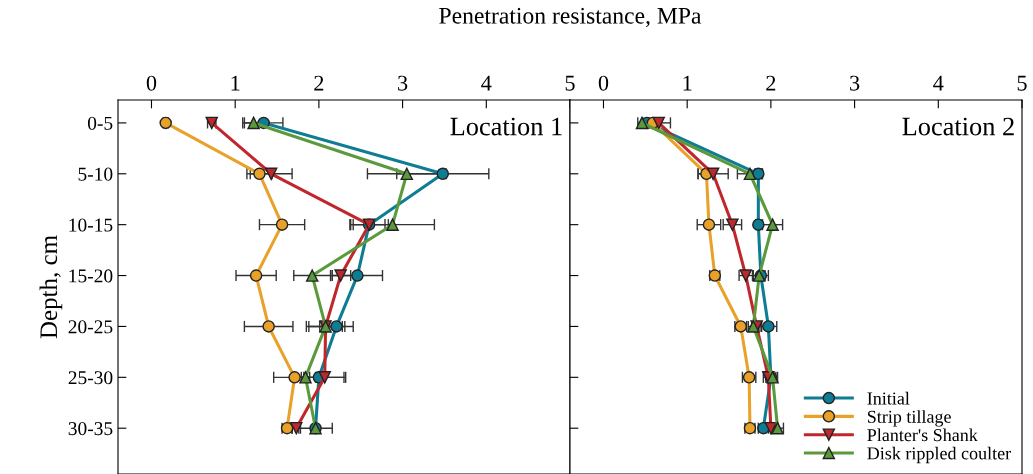 The width and height of the screenshot is (1033, 474). What do you see at coordinates (958, 126) in the screenshot?
I see `text: Location 2` at bounding box center [958, 126].